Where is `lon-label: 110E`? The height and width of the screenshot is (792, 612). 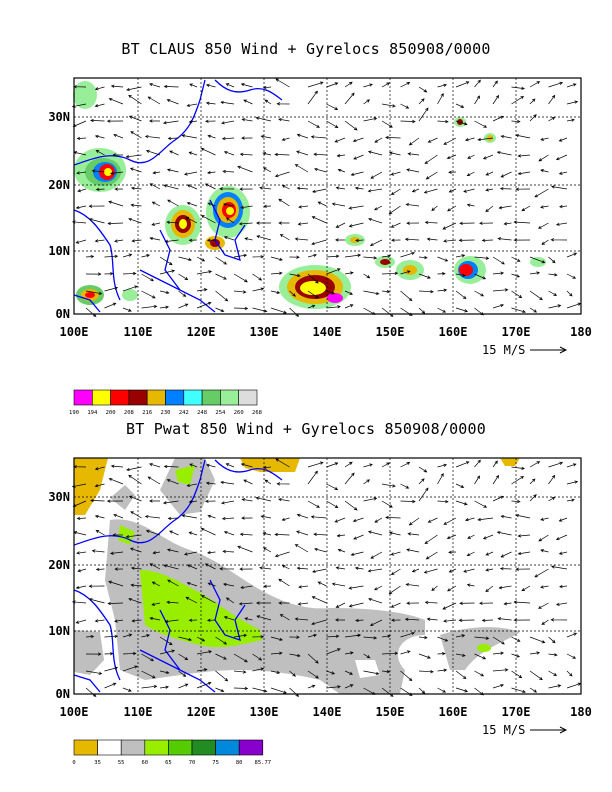 lon-label: 110E is located at coordinates (138, 712).